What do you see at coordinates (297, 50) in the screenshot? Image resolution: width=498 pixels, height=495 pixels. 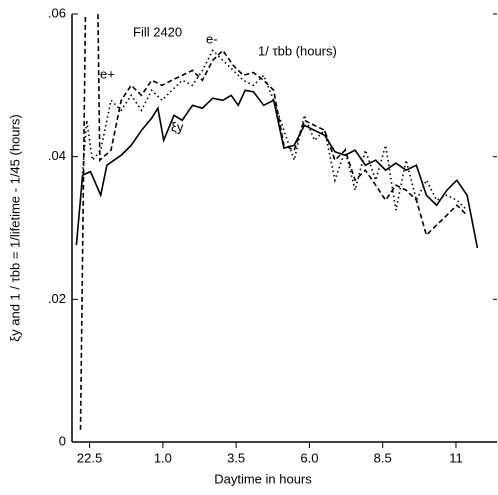 I see `annotation: 1/ τbb (hours)` at bounding box center [297, 50].